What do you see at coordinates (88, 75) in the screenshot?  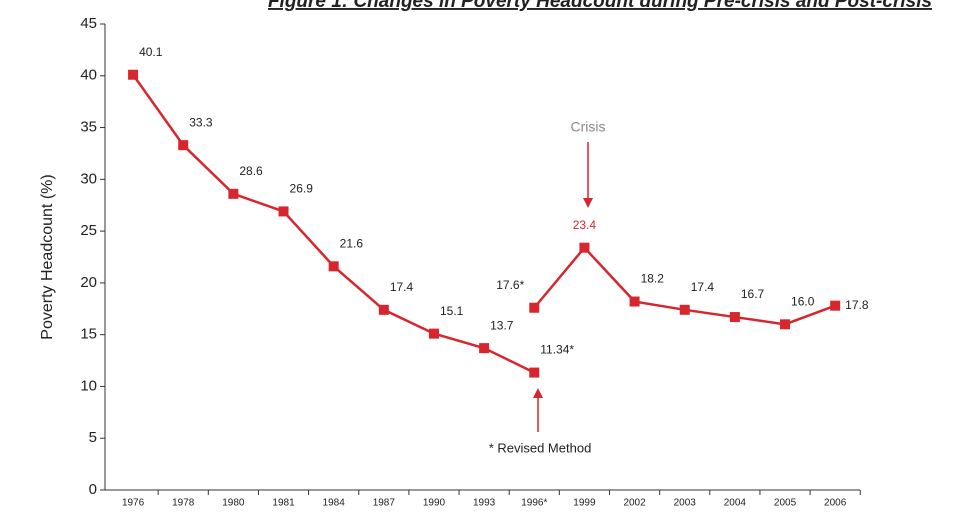 I see `y-tick-label: 40` at bounding box center [88, 75].